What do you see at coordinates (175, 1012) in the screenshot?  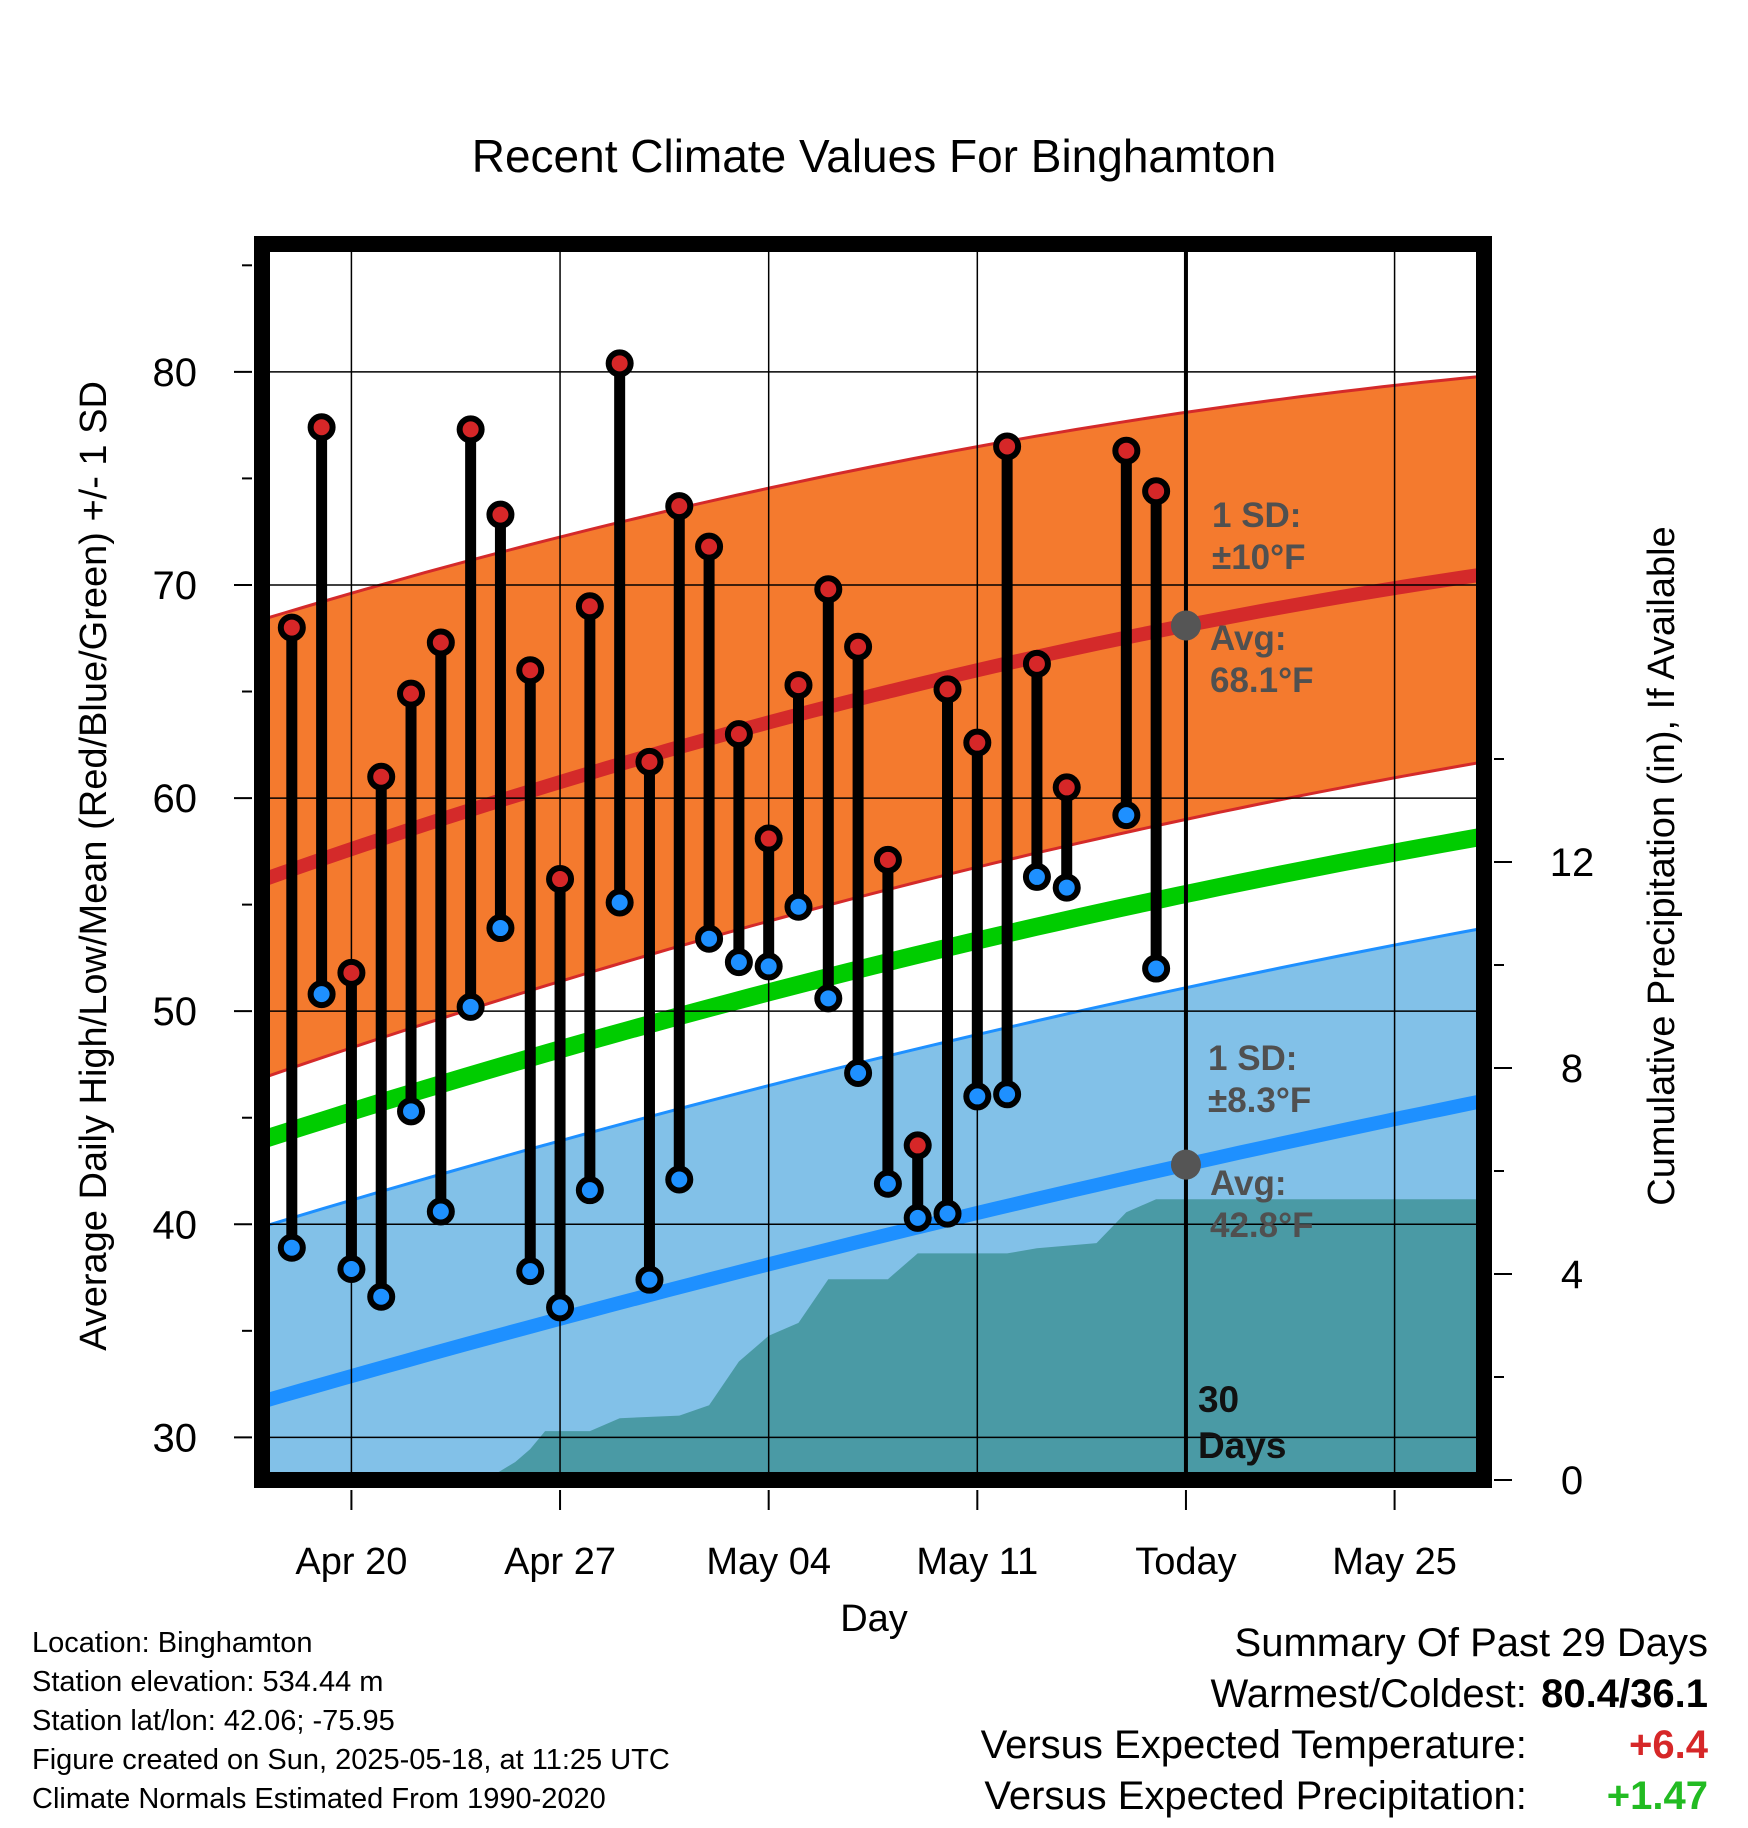 I see `y-tick-label: 50` at bounding box center [175, 1012].